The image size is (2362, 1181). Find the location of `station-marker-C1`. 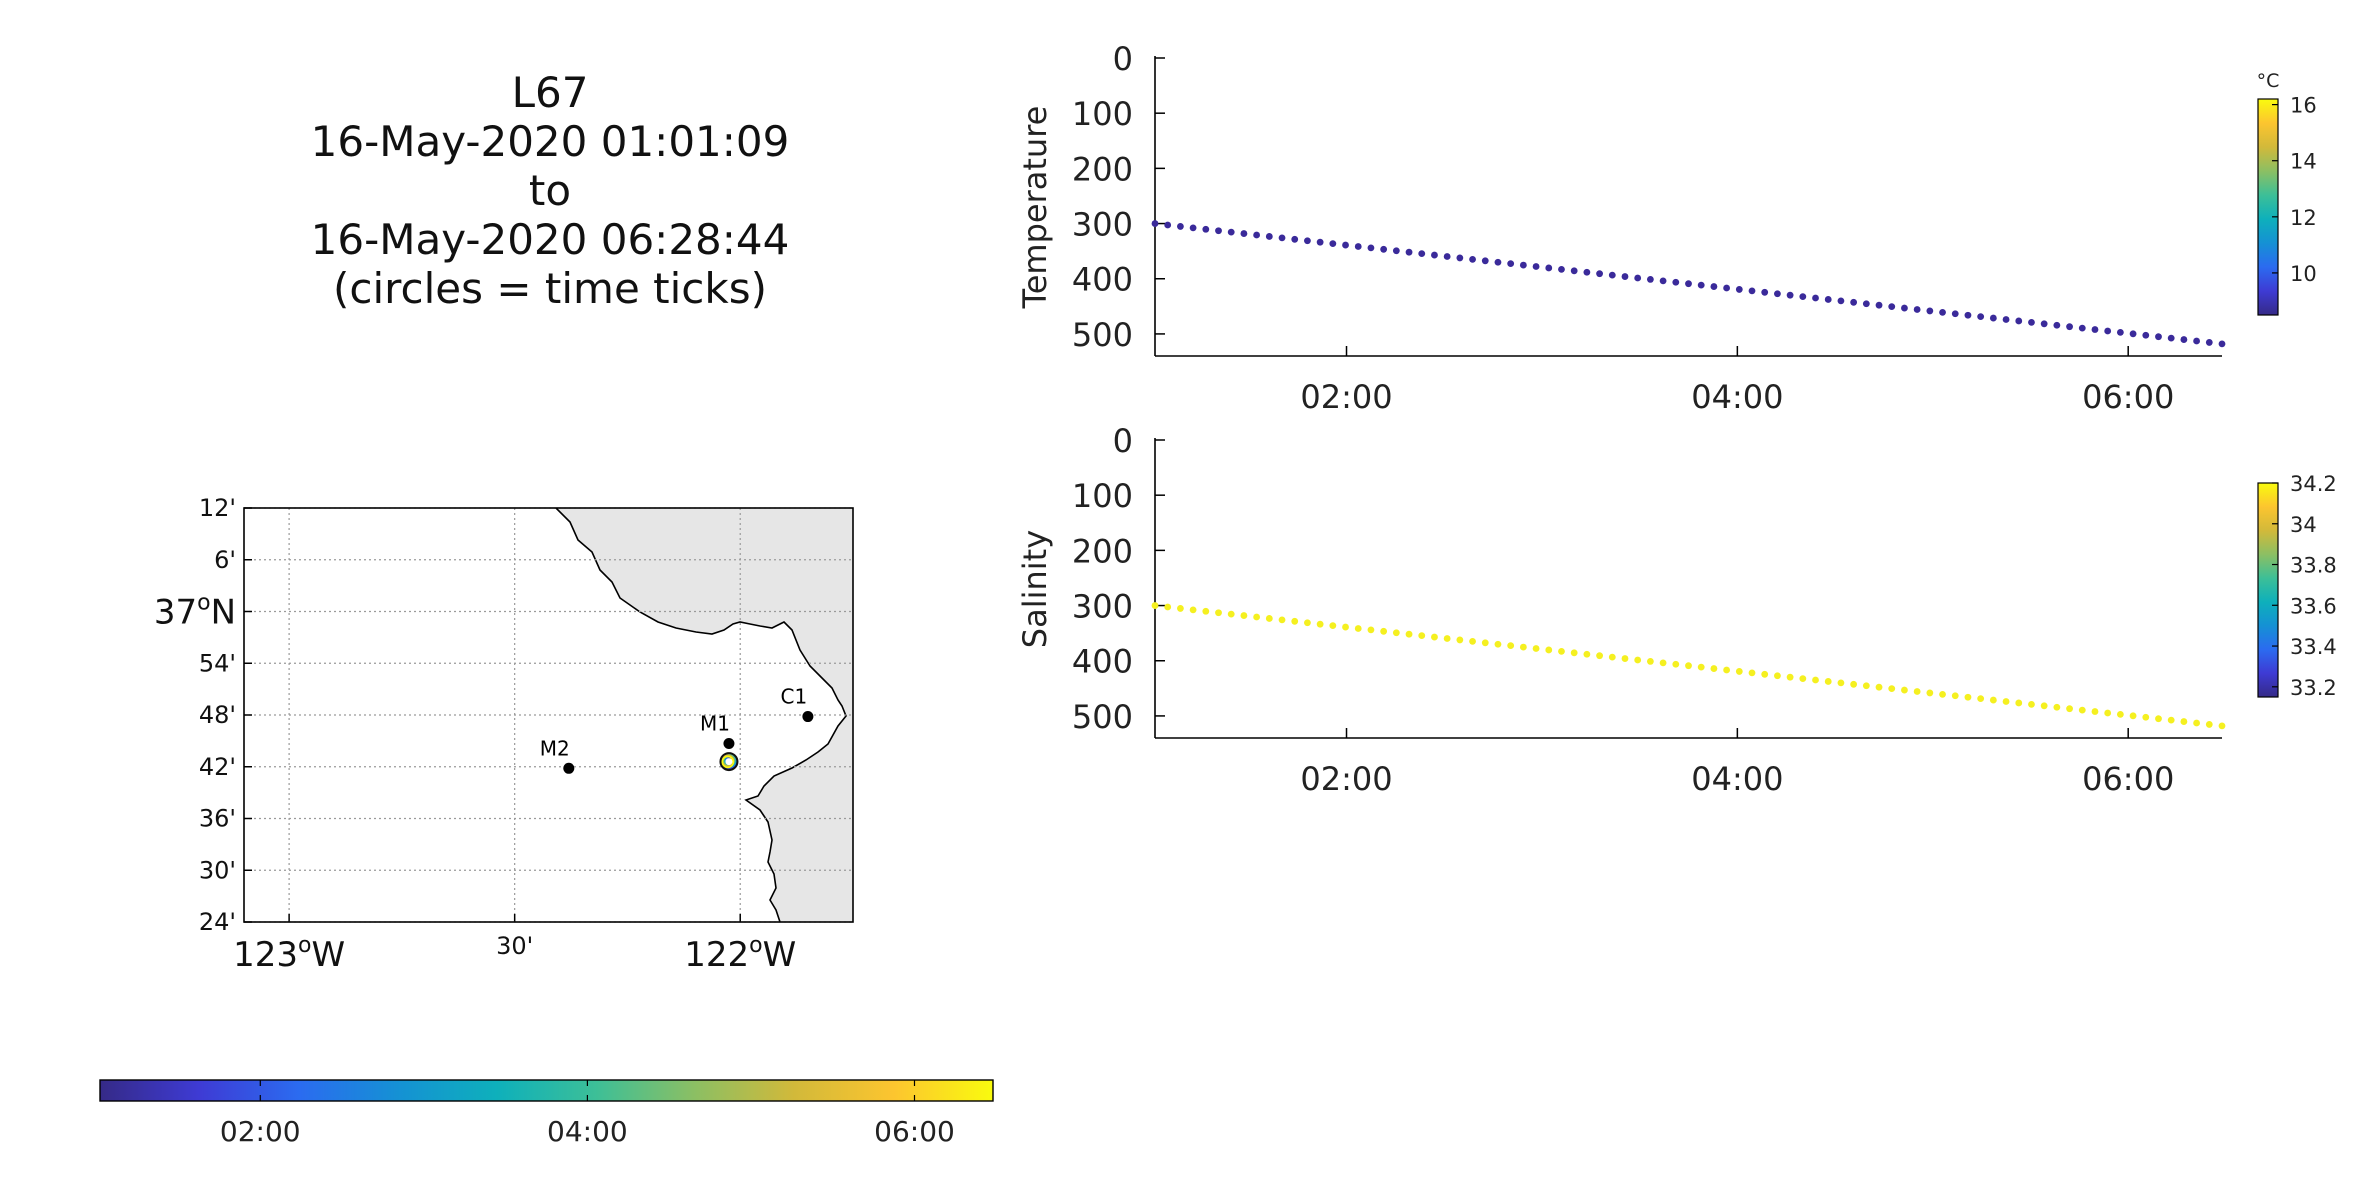

station-marker-C1 is located at coordinates (808, 717).